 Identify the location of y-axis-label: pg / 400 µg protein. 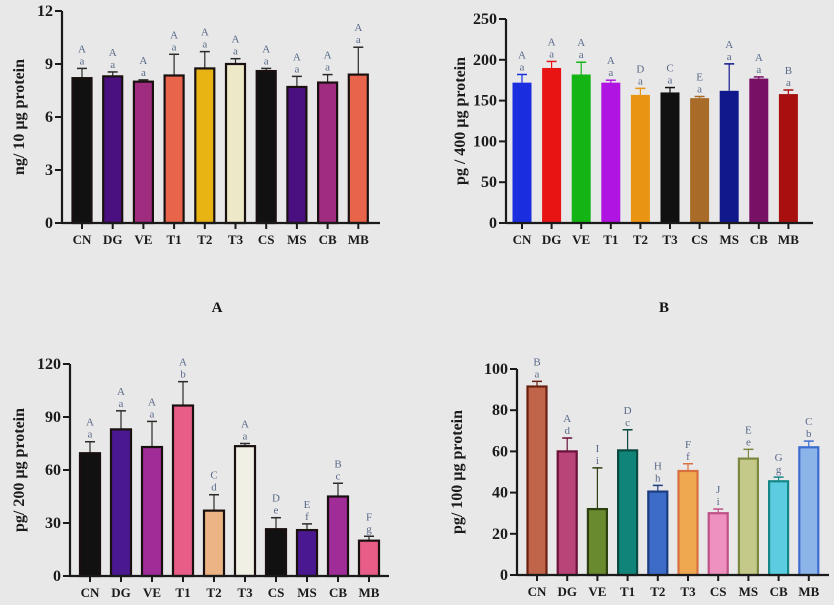
(460, 121).